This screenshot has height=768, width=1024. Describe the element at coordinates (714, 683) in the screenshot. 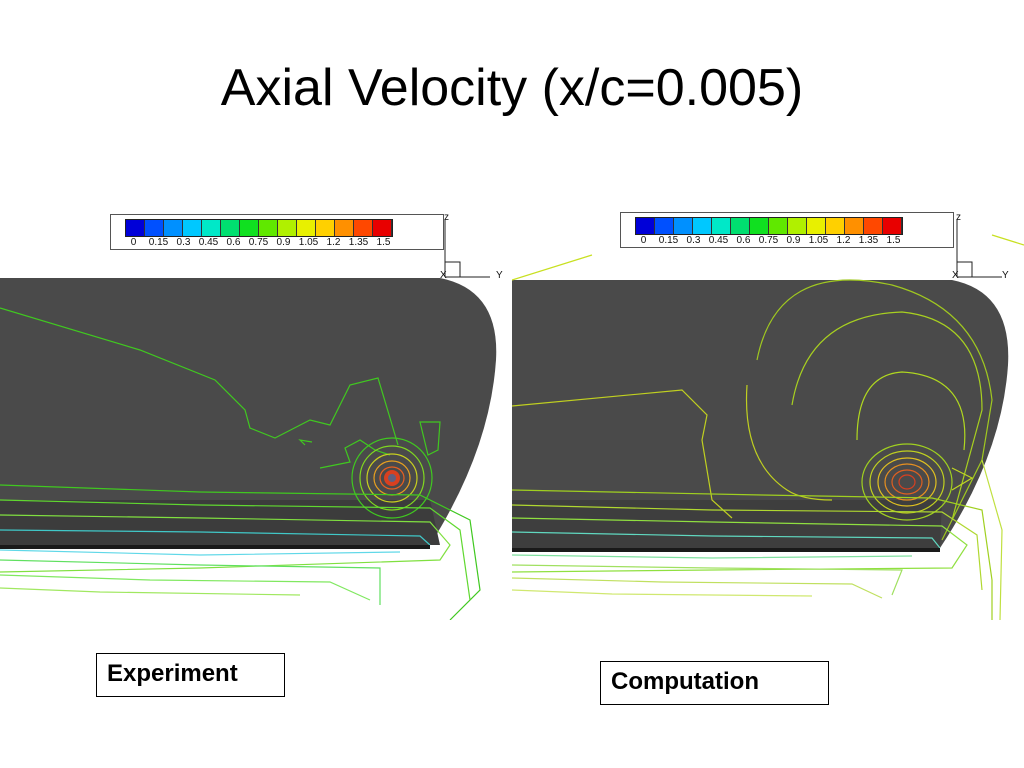

I see `computation-caption: Computation` at that location.